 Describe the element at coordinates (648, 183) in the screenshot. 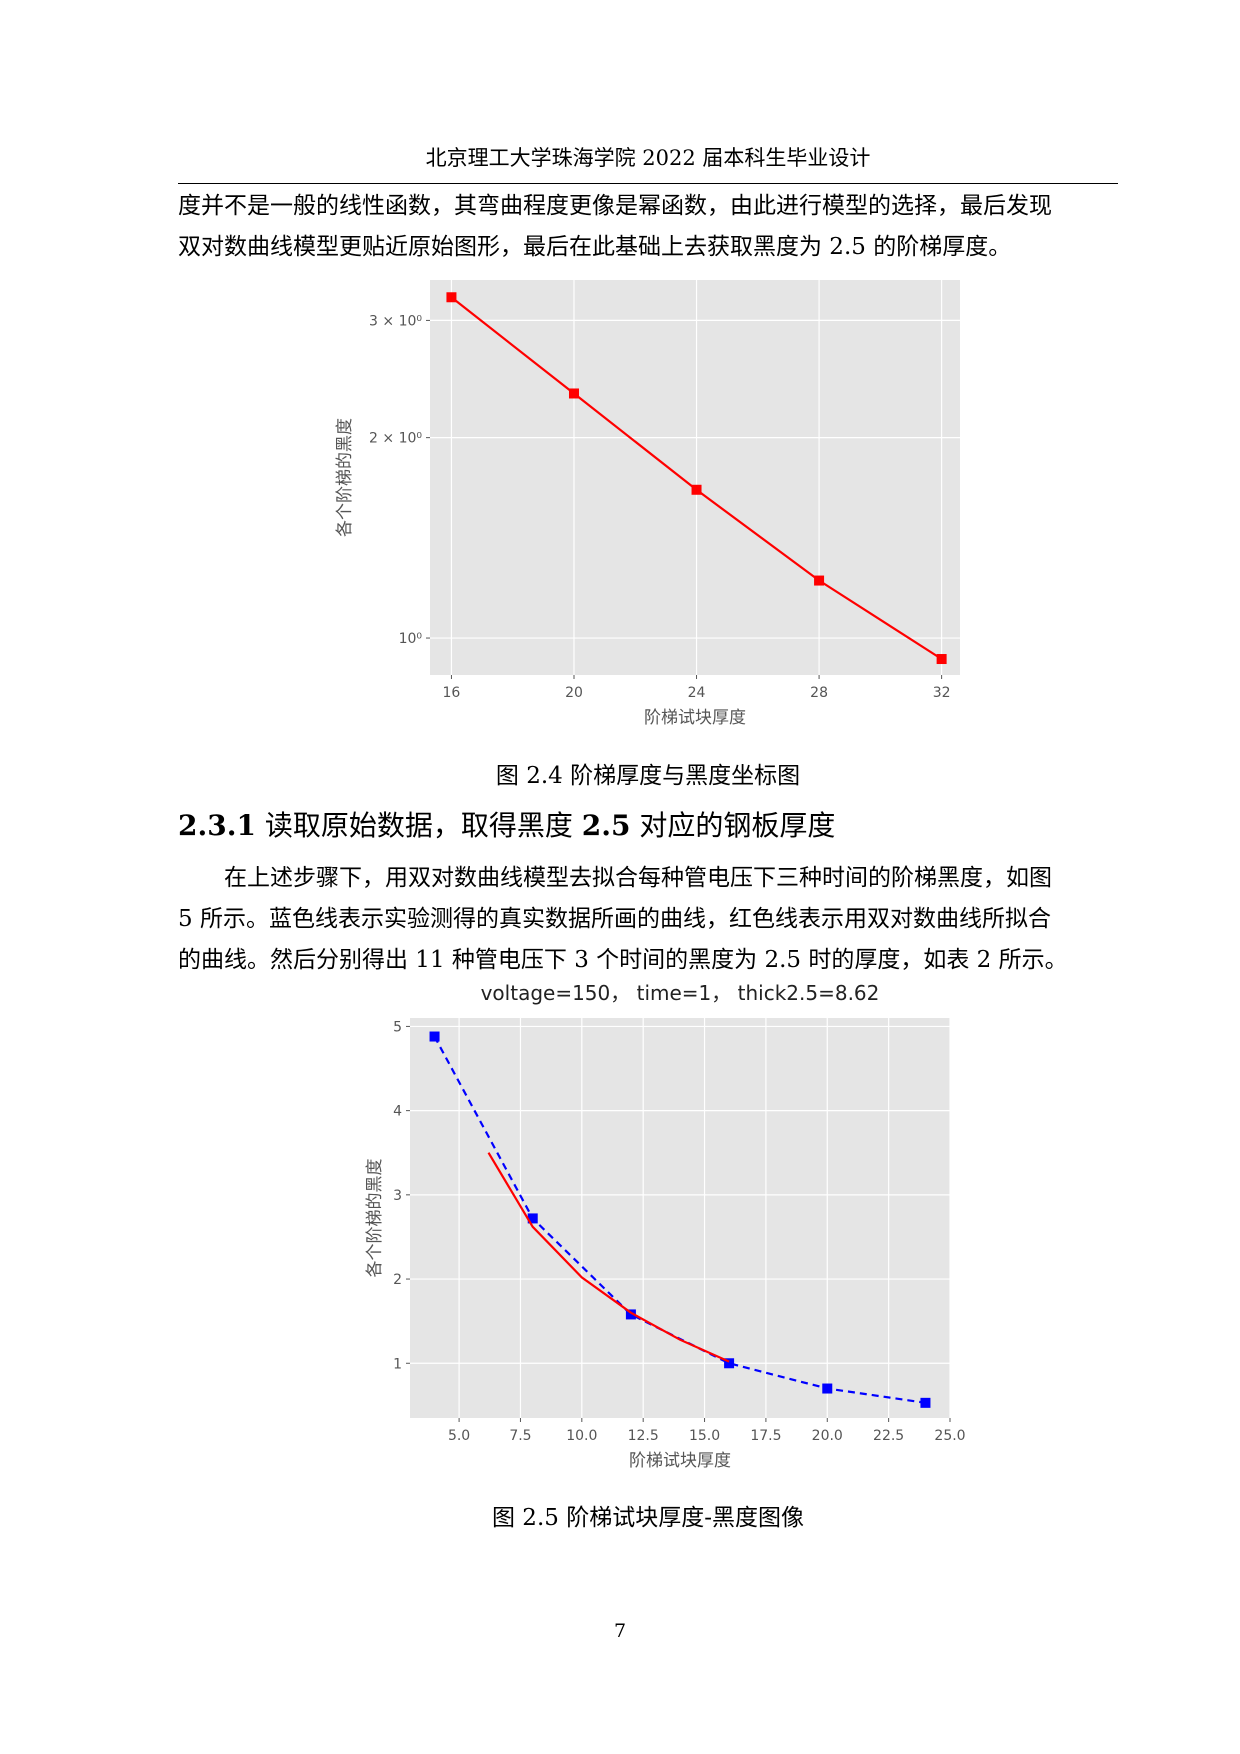

I see `header-rule` at that location.